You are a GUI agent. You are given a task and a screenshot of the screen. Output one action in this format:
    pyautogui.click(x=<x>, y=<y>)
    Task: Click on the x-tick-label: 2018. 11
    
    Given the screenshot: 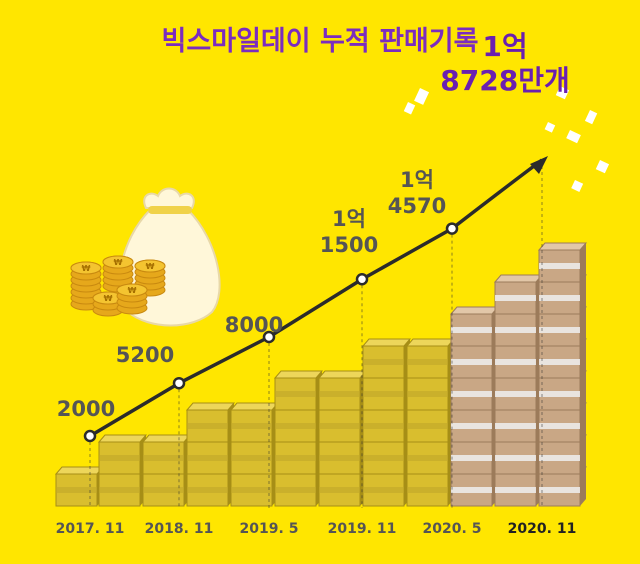 What is the action you would take?
    pyautogui.click(x=179, y=529)
    